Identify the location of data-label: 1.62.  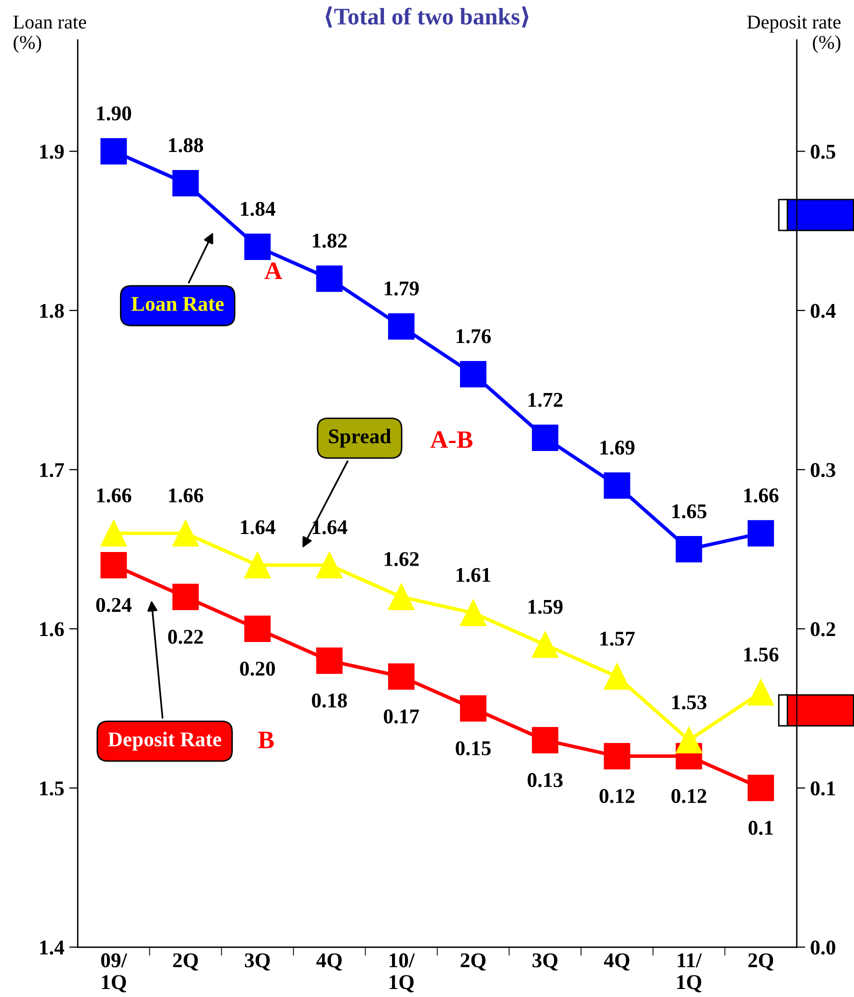
(401, 559).